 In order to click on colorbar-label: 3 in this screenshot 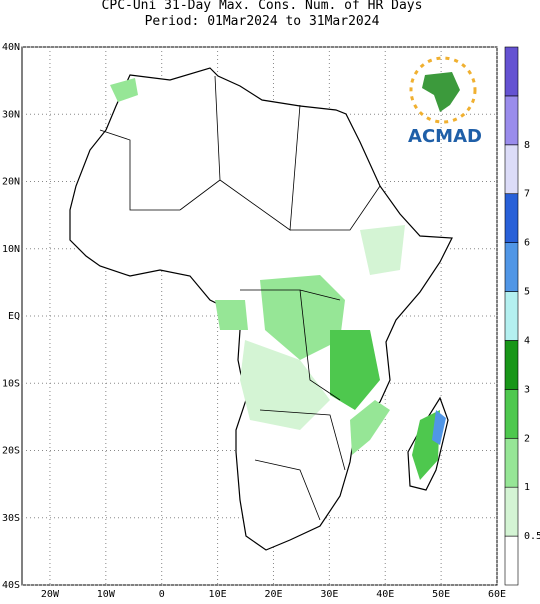, I will do `click(527, 389)`.